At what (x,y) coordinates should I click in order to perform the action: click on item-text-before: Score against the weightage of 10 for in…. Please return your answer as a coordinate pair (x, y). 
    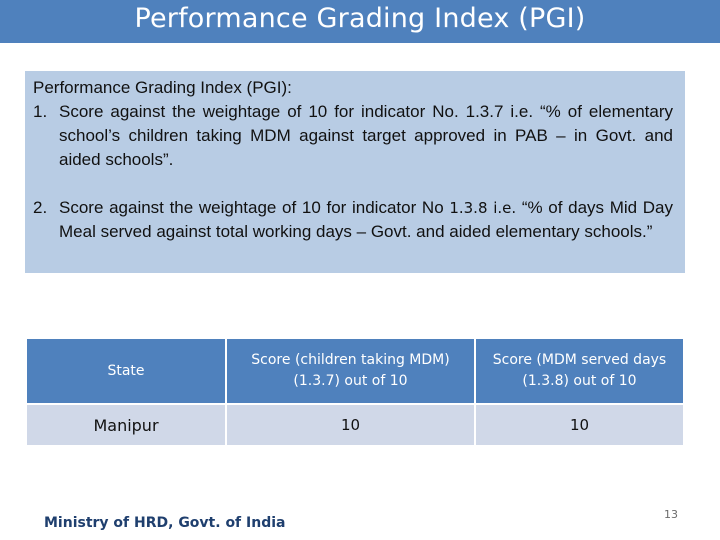
    Looking at the image, I should click on (254, 207).